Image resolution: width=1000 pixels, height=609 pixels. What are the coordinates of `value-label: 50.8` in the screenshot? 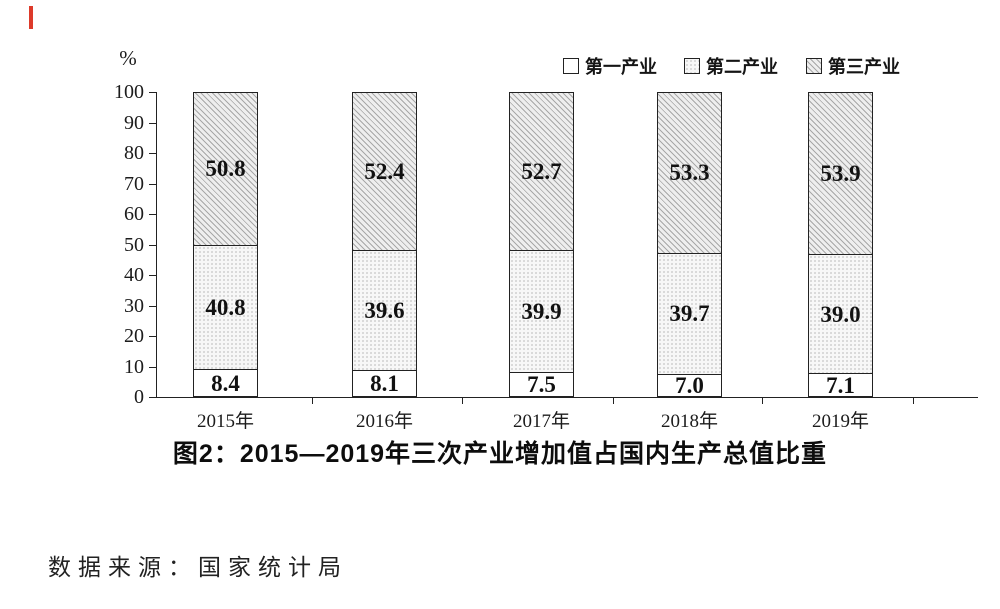 It's located at (225, 169).